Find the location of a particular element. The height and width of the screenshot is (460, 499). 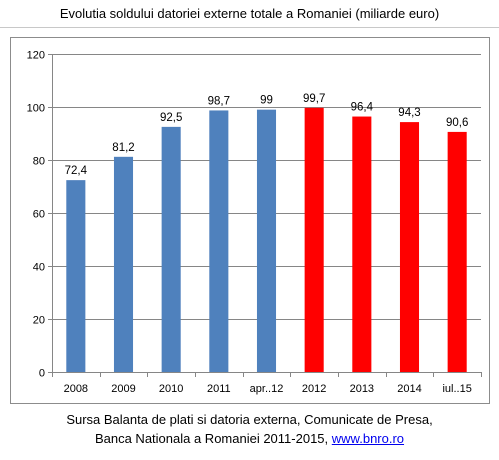

x-tick-label: 2010 is located at coordinates (171, 389).